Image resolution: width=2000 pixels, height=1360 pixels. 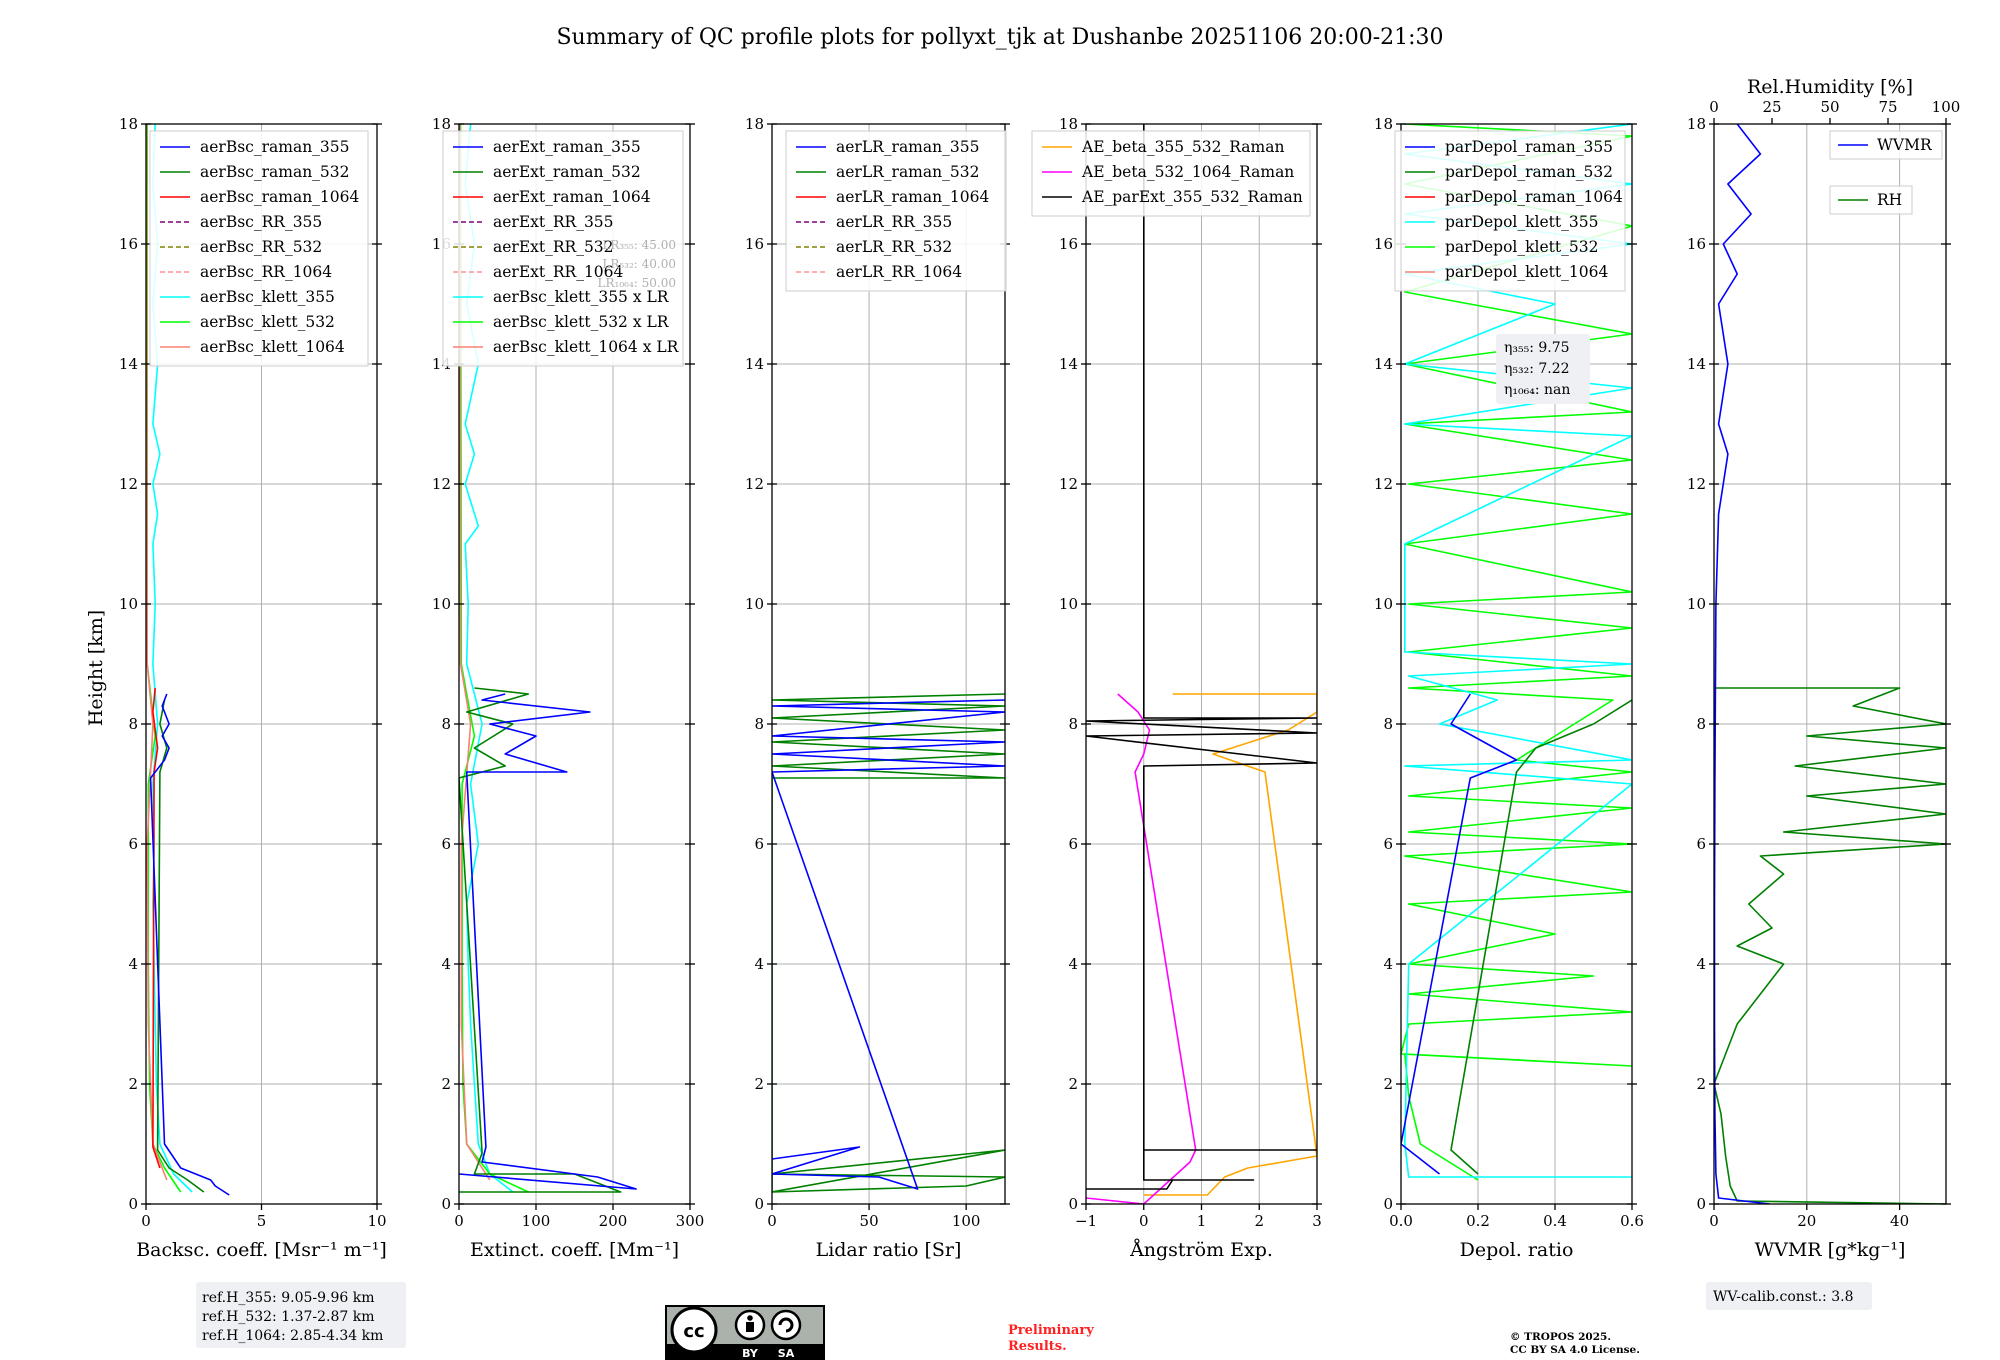 What do you see at coordinates (1068, 124) in the screenshot?
I see `y-tick-label: 18` at bounding box center [1068, 124].